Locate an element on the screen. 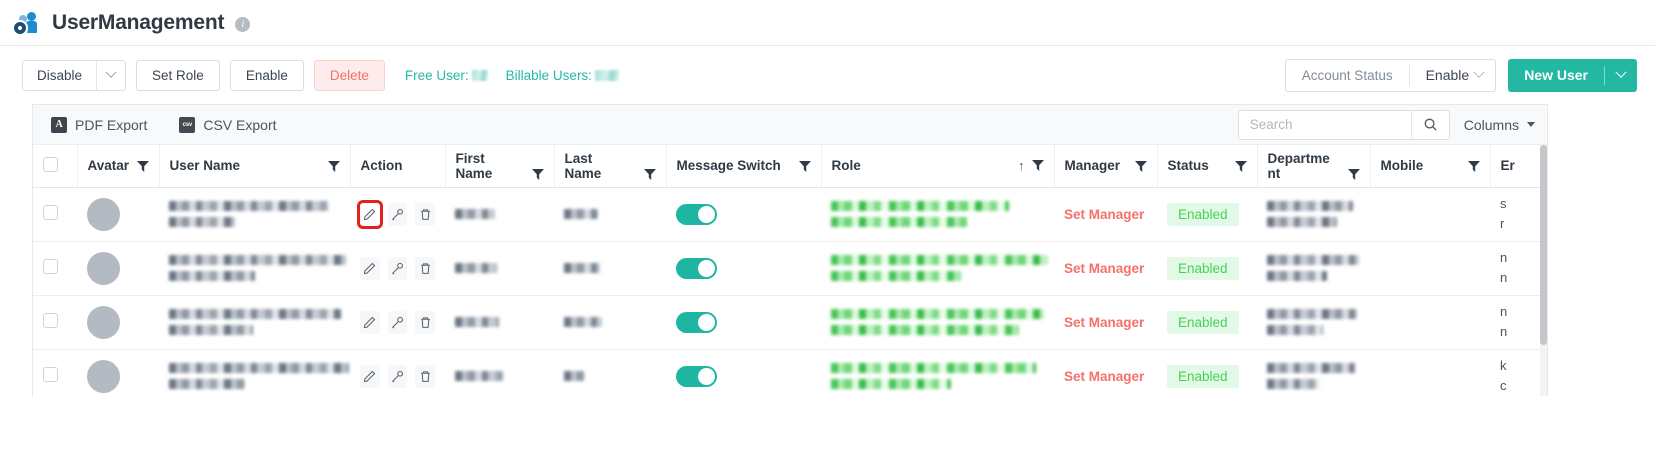 The height and width of the screenshot is (452, 1655). header-status: Status is located at coordinates (1207, 166).